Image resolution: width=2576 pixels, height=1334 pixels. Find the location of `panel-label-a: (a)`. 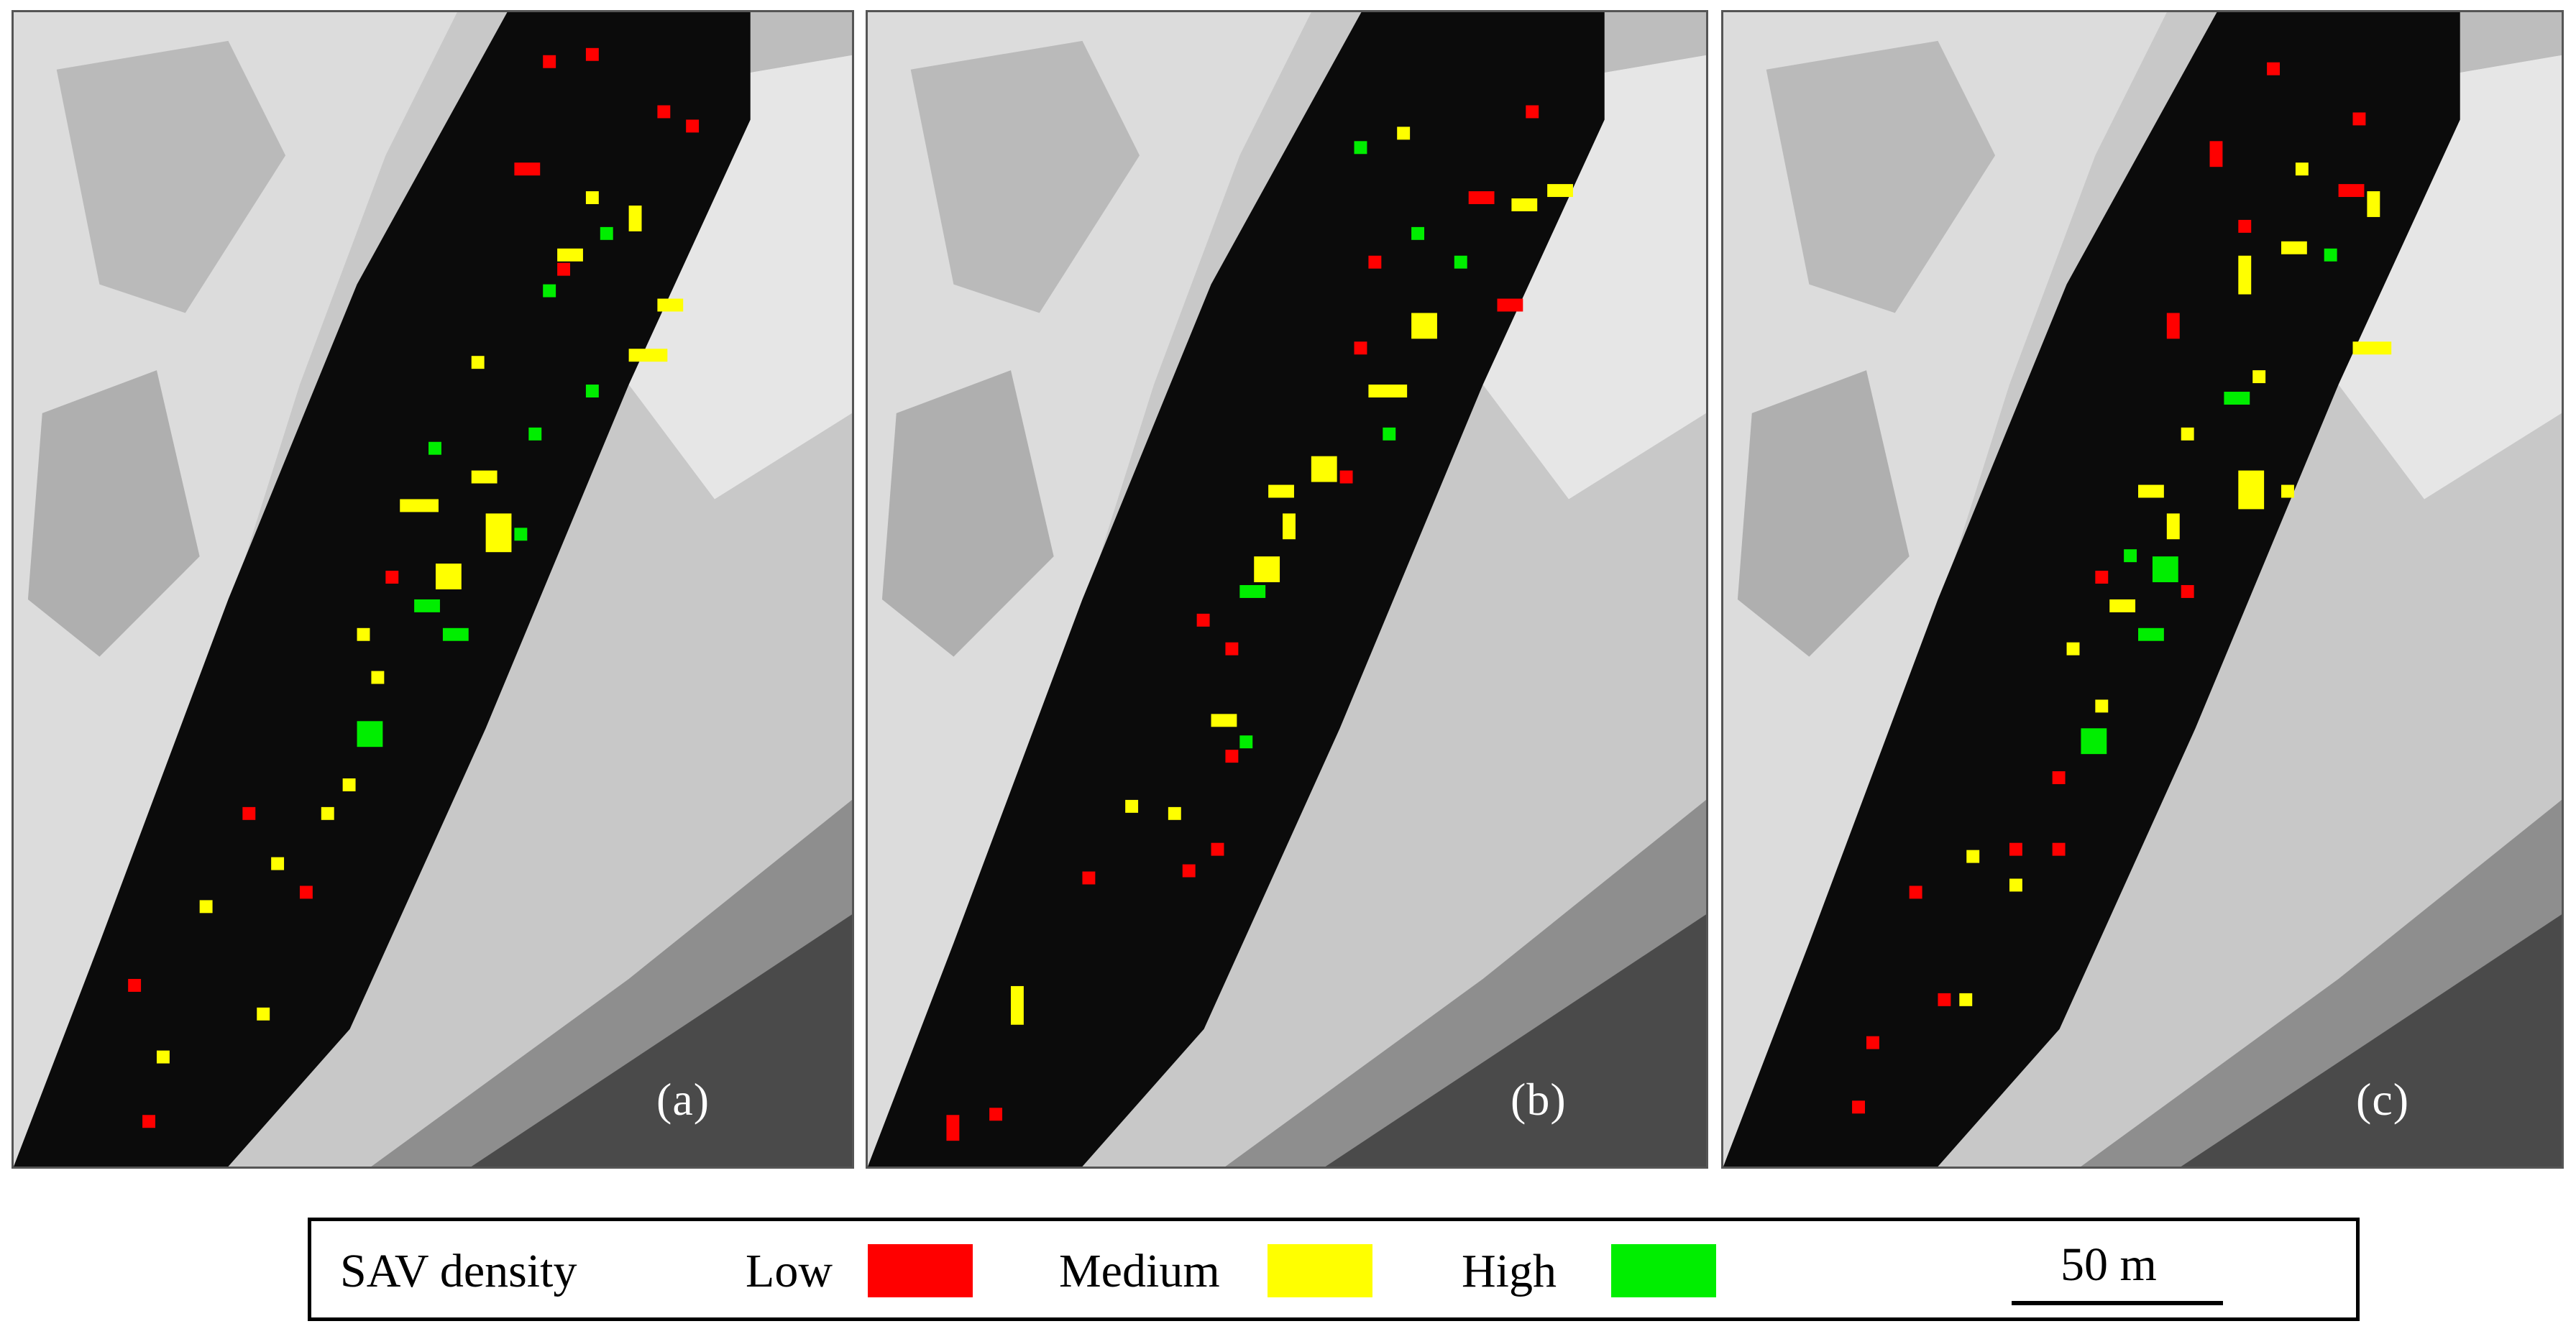

panel-label-a: (a) is located at coordinates (683, 1099).